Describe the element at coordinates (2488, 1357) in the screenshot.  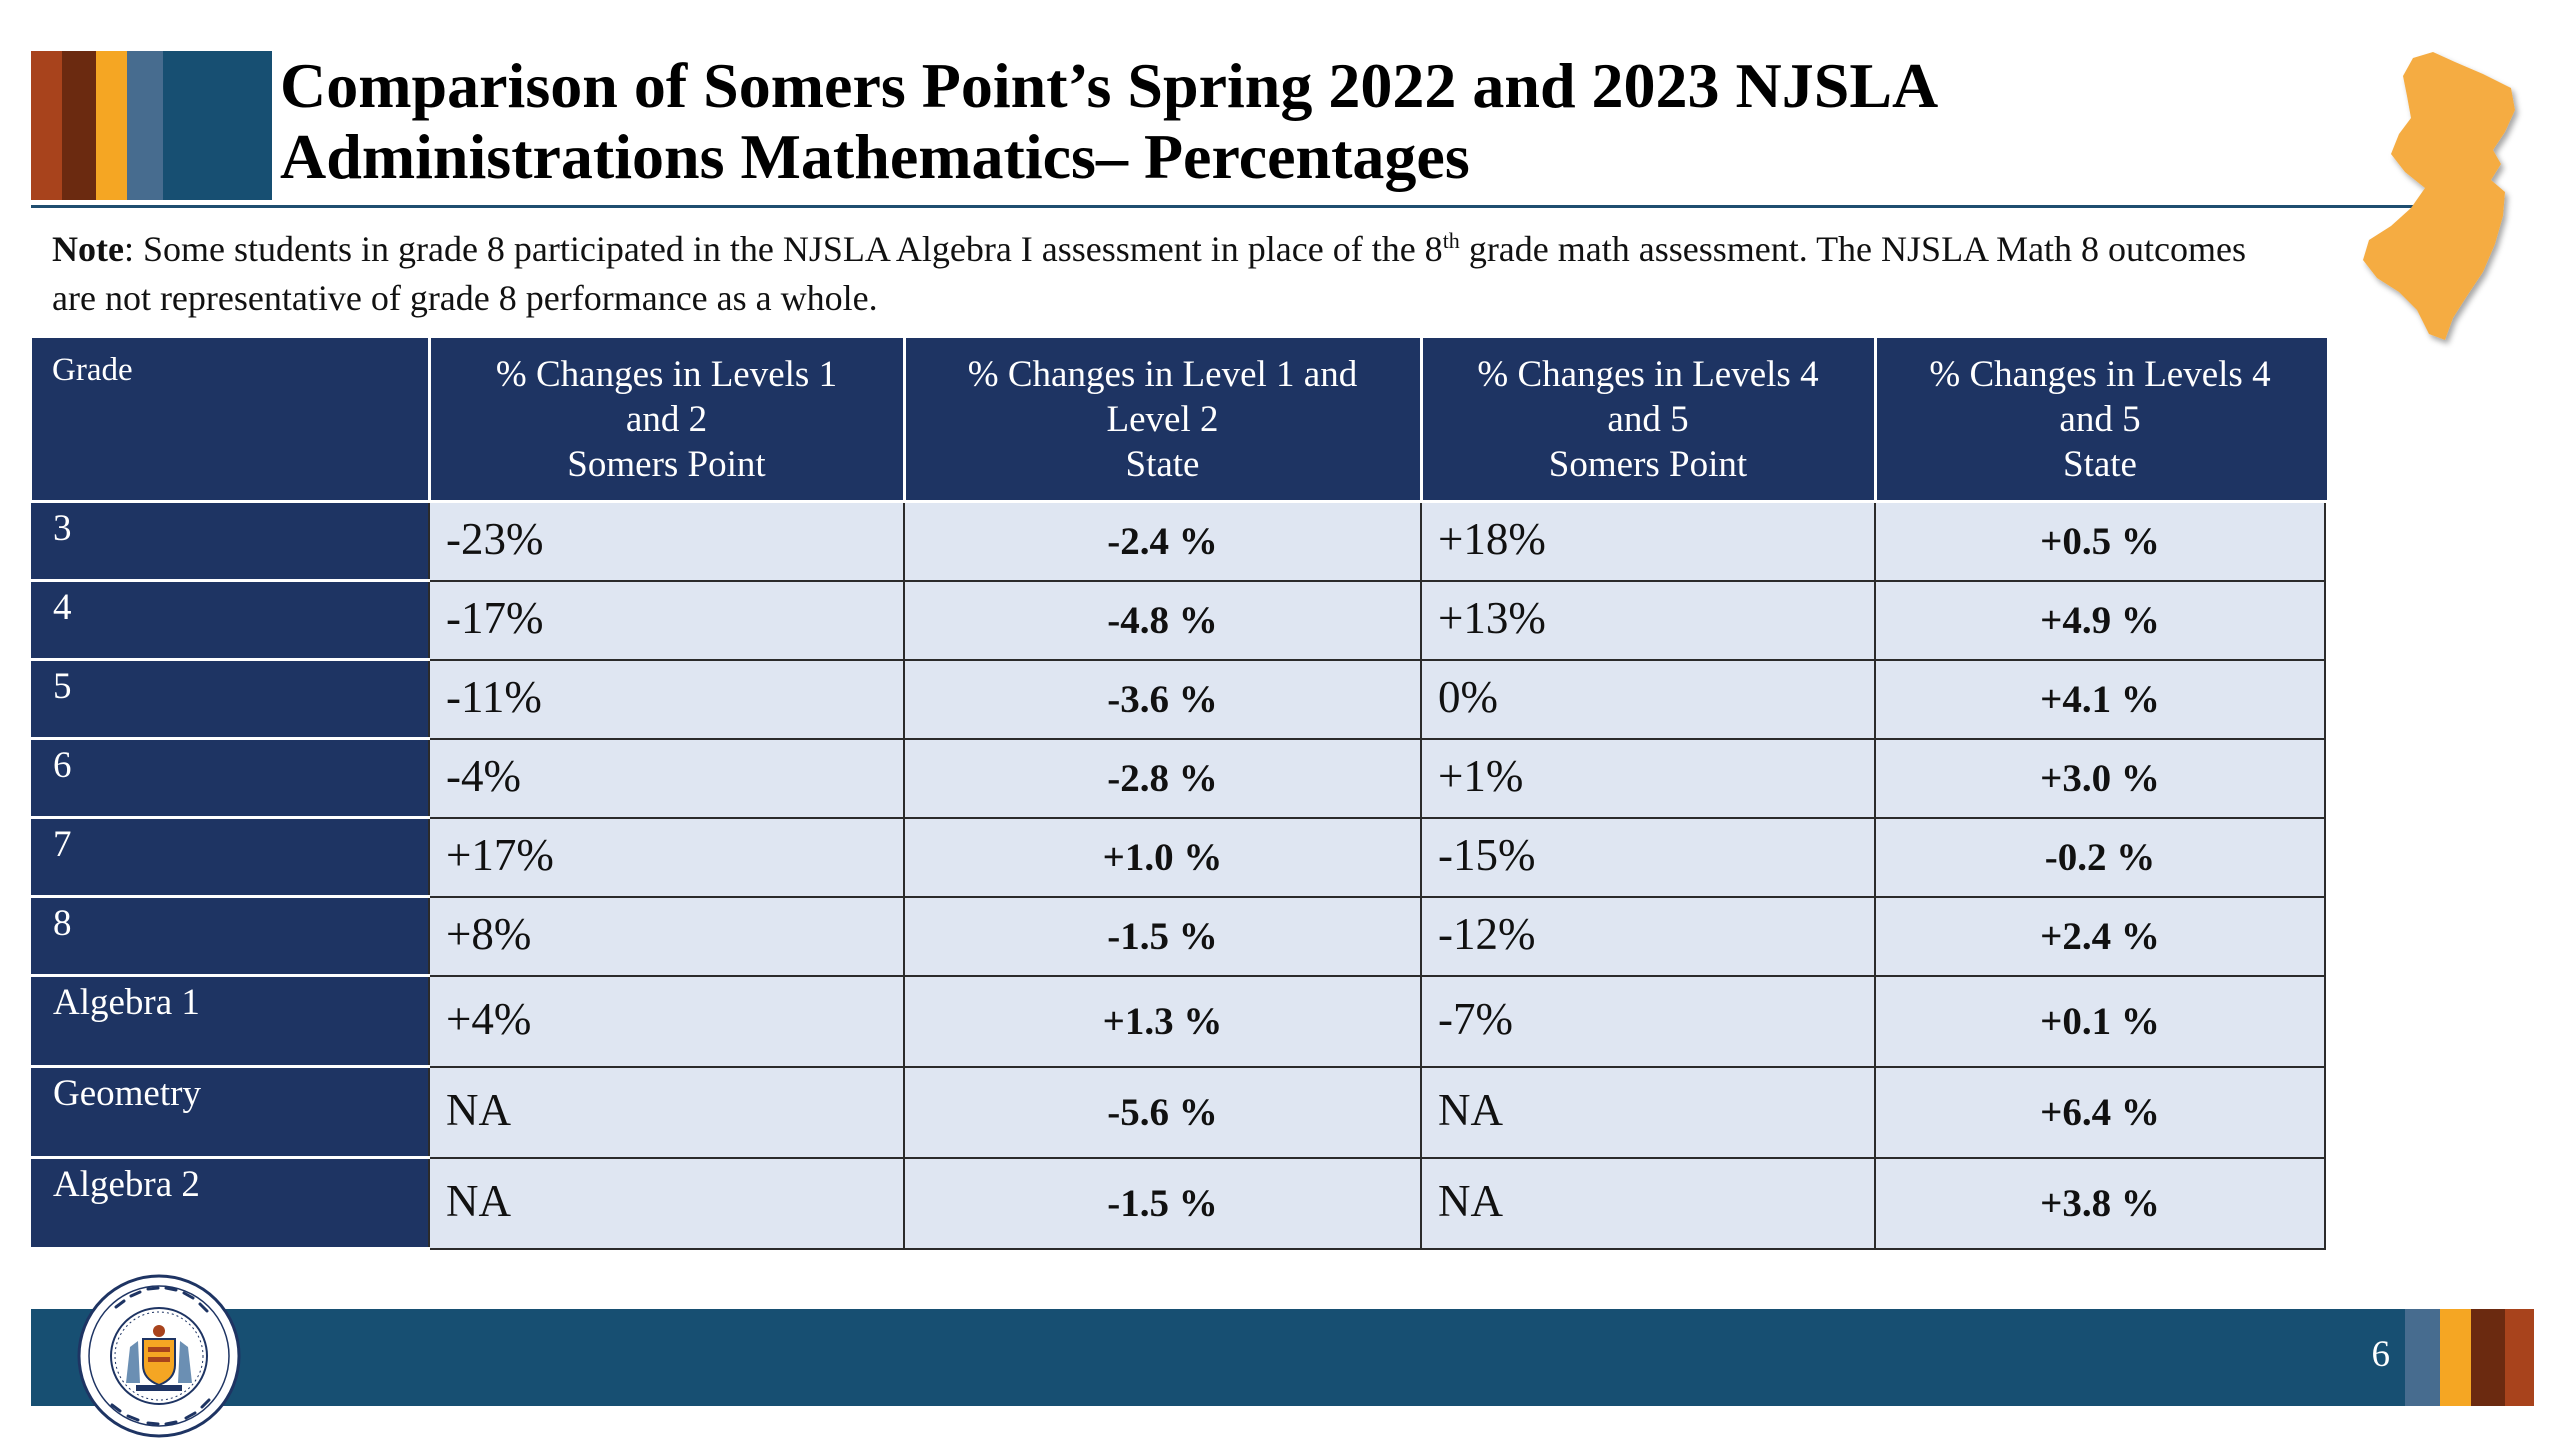
I see `footer-bar-brown` at that location.